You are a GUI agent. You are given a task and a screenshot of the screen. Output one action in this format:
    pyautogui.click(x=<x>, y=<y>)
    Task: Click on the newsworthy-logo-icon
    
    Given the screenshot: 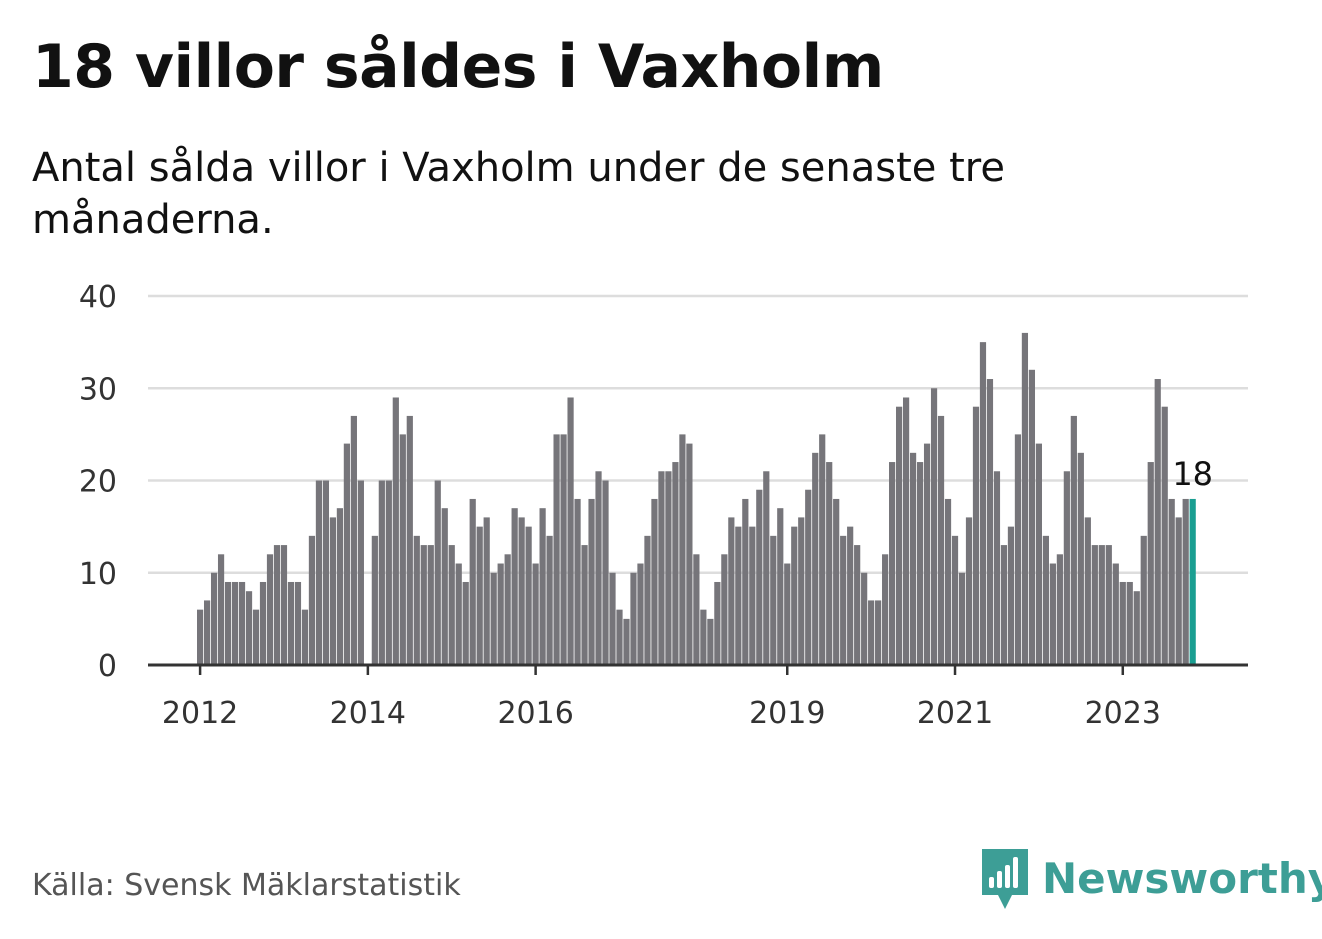 What is the action you would take?
    pyautogui.click(x=1005, y=879)
    